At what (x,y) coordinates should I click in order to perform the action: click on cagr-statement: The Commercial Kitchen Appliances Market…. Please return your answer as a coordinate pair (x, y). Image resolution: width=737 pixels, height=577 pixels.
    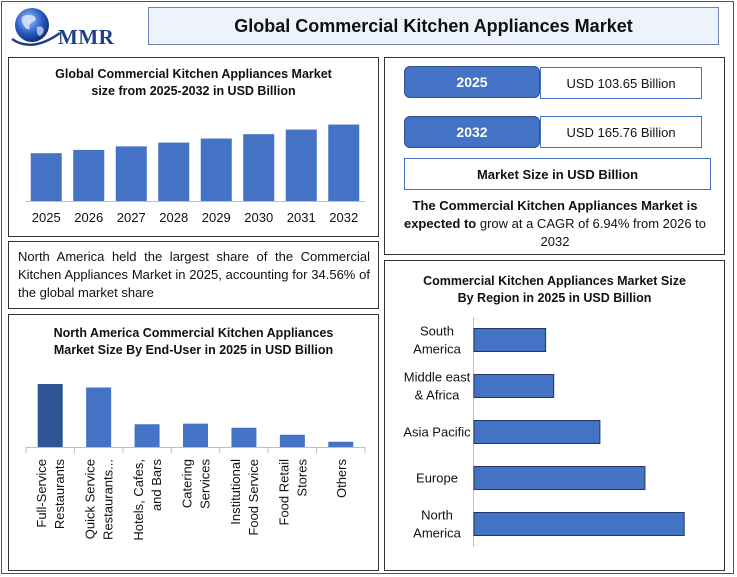
    Looking at the image, I should click on (555, 224).